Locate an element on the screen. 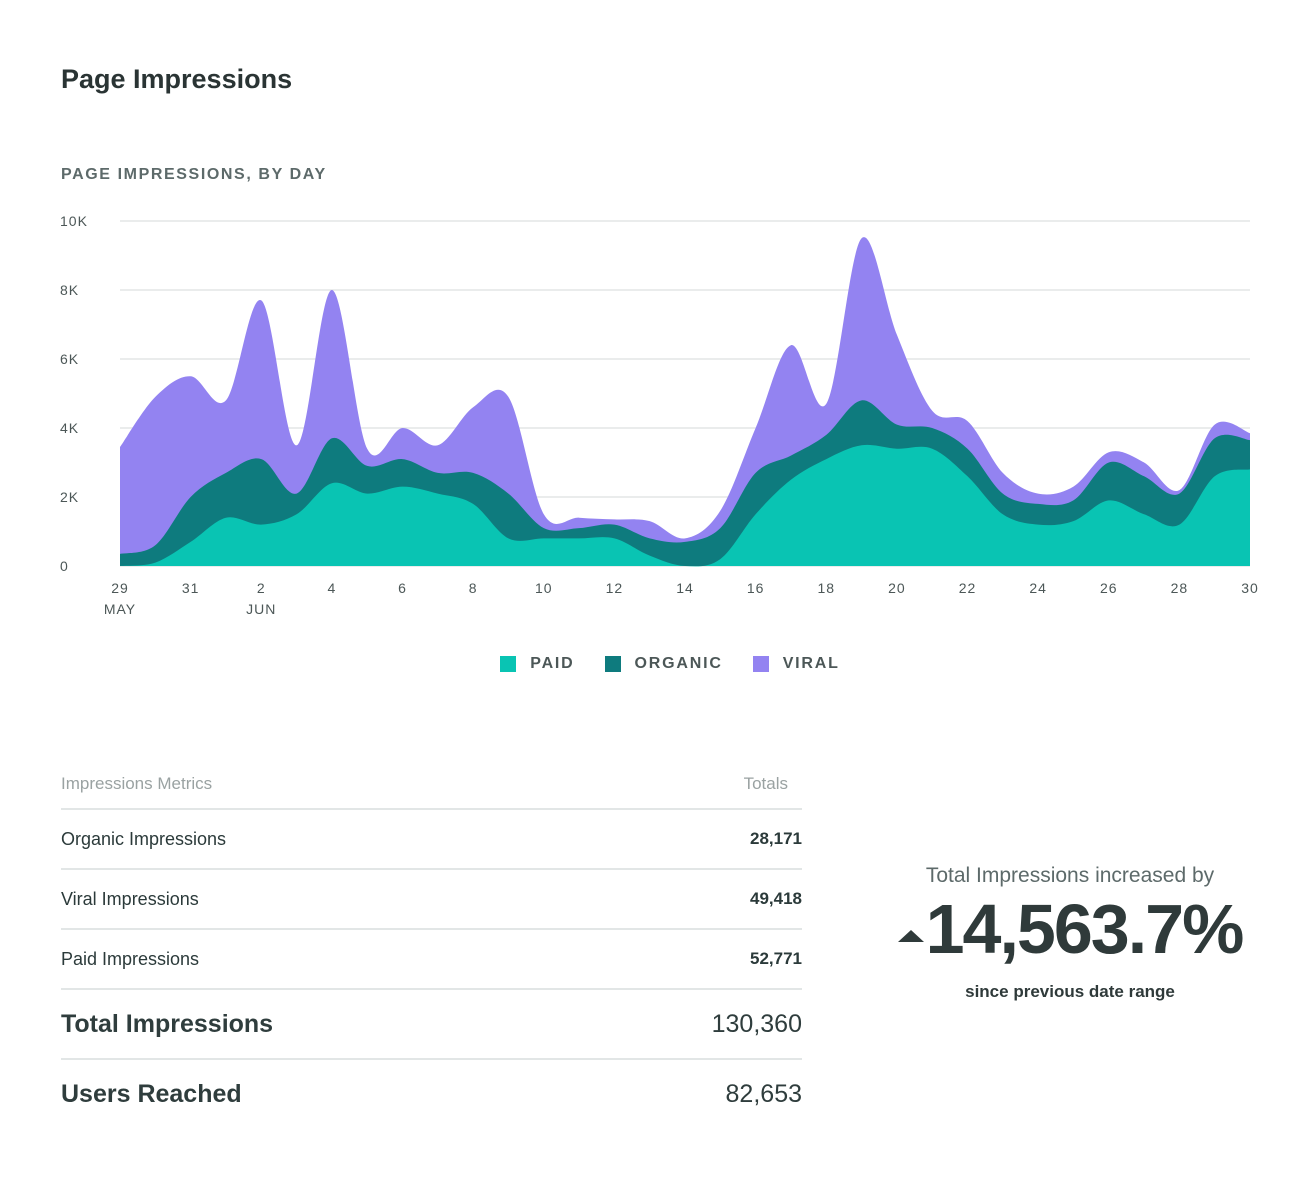 This screenshot has width=1310, height=1198. y-tick-label: 4K is located at coordinates (69, 428).